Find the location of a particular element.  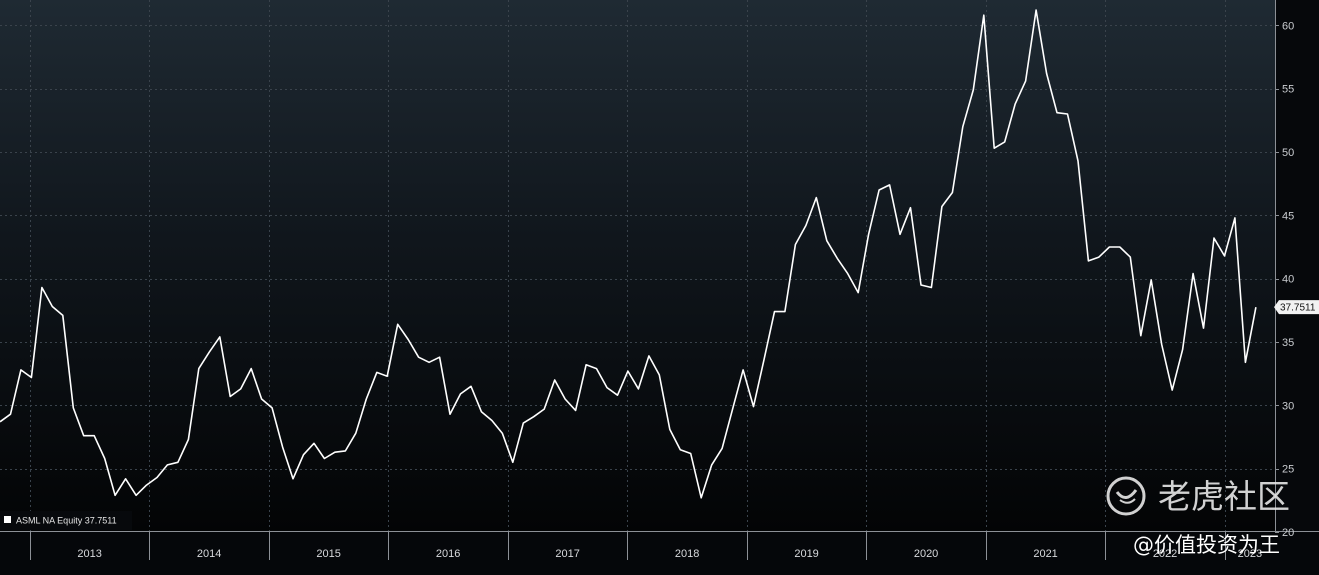

last-value-marker: 37.7511 is located at coordinates (1296, 307).